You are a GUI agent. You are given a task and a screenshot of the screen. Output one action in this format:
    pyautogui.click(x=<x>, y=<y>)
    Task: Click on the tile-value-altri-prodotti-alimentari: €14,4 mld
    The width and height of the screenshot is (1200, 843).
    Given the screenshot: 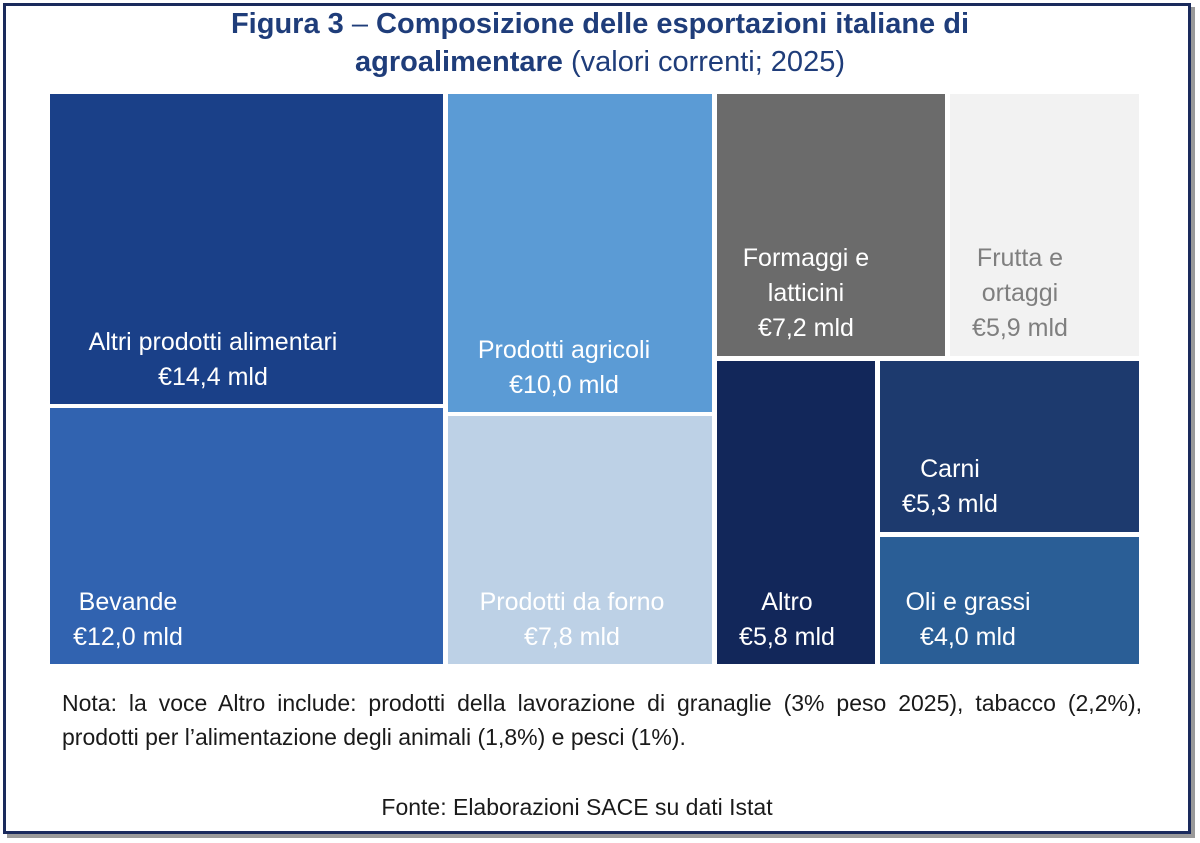 What is the action you would take?
    pyautogui.click(x=213, y=377)
    